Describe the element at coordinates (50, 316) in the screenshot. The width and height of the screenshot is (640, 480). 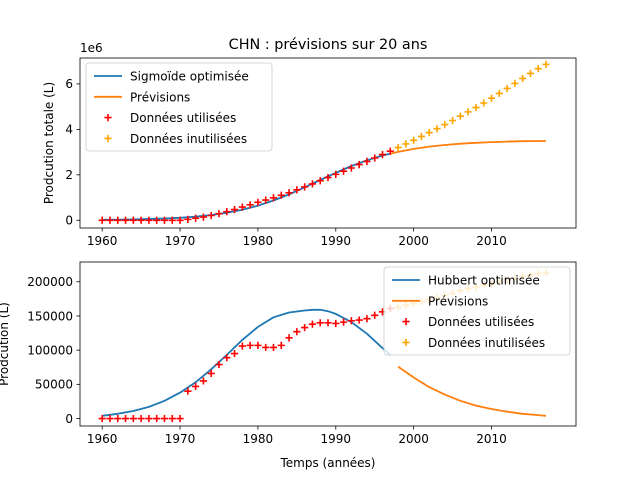
I see `y-tick-label: 150000` at that location.